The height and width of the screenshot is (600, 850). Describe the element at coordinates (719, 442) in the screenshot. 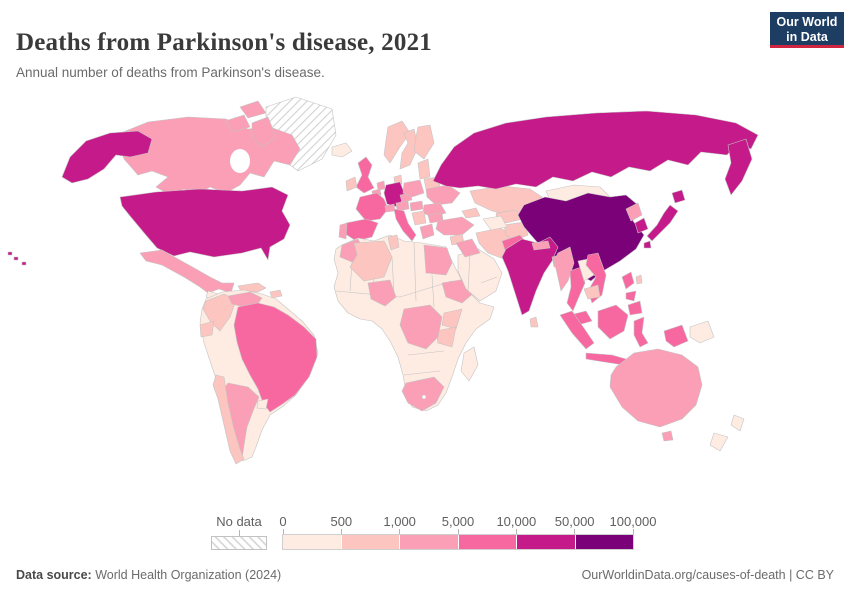

I see `country-new-zealand-south` at that location.